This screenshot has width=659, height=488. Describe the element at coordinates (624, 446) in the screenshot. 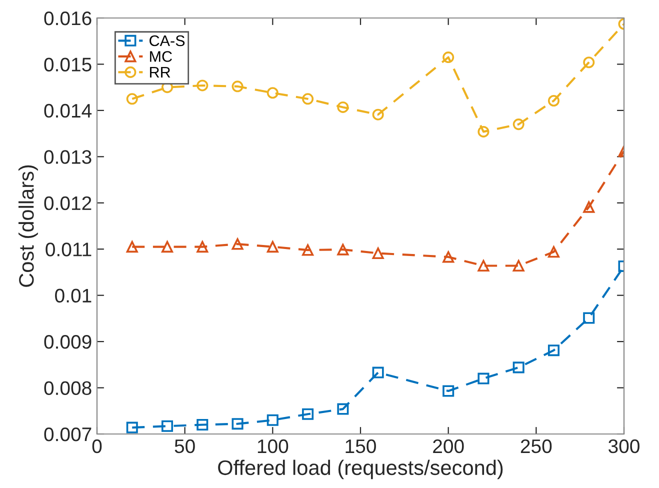

I see `x-tick-label: 300` at that location.